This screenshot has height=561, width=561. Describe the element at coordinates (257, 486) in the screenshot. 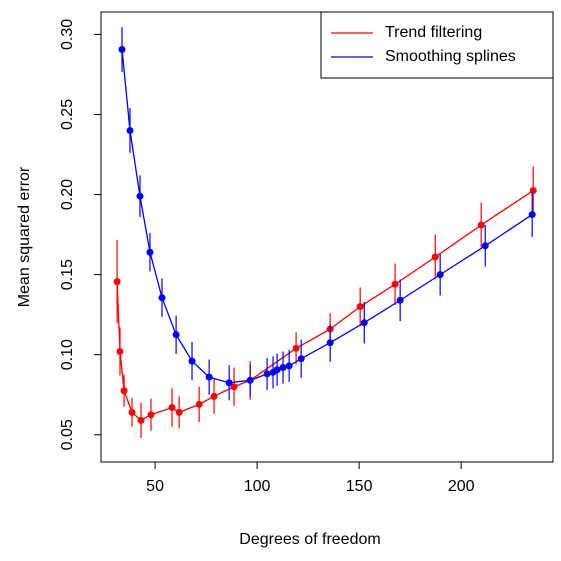

I see `x-tick-label: 100` at that location.